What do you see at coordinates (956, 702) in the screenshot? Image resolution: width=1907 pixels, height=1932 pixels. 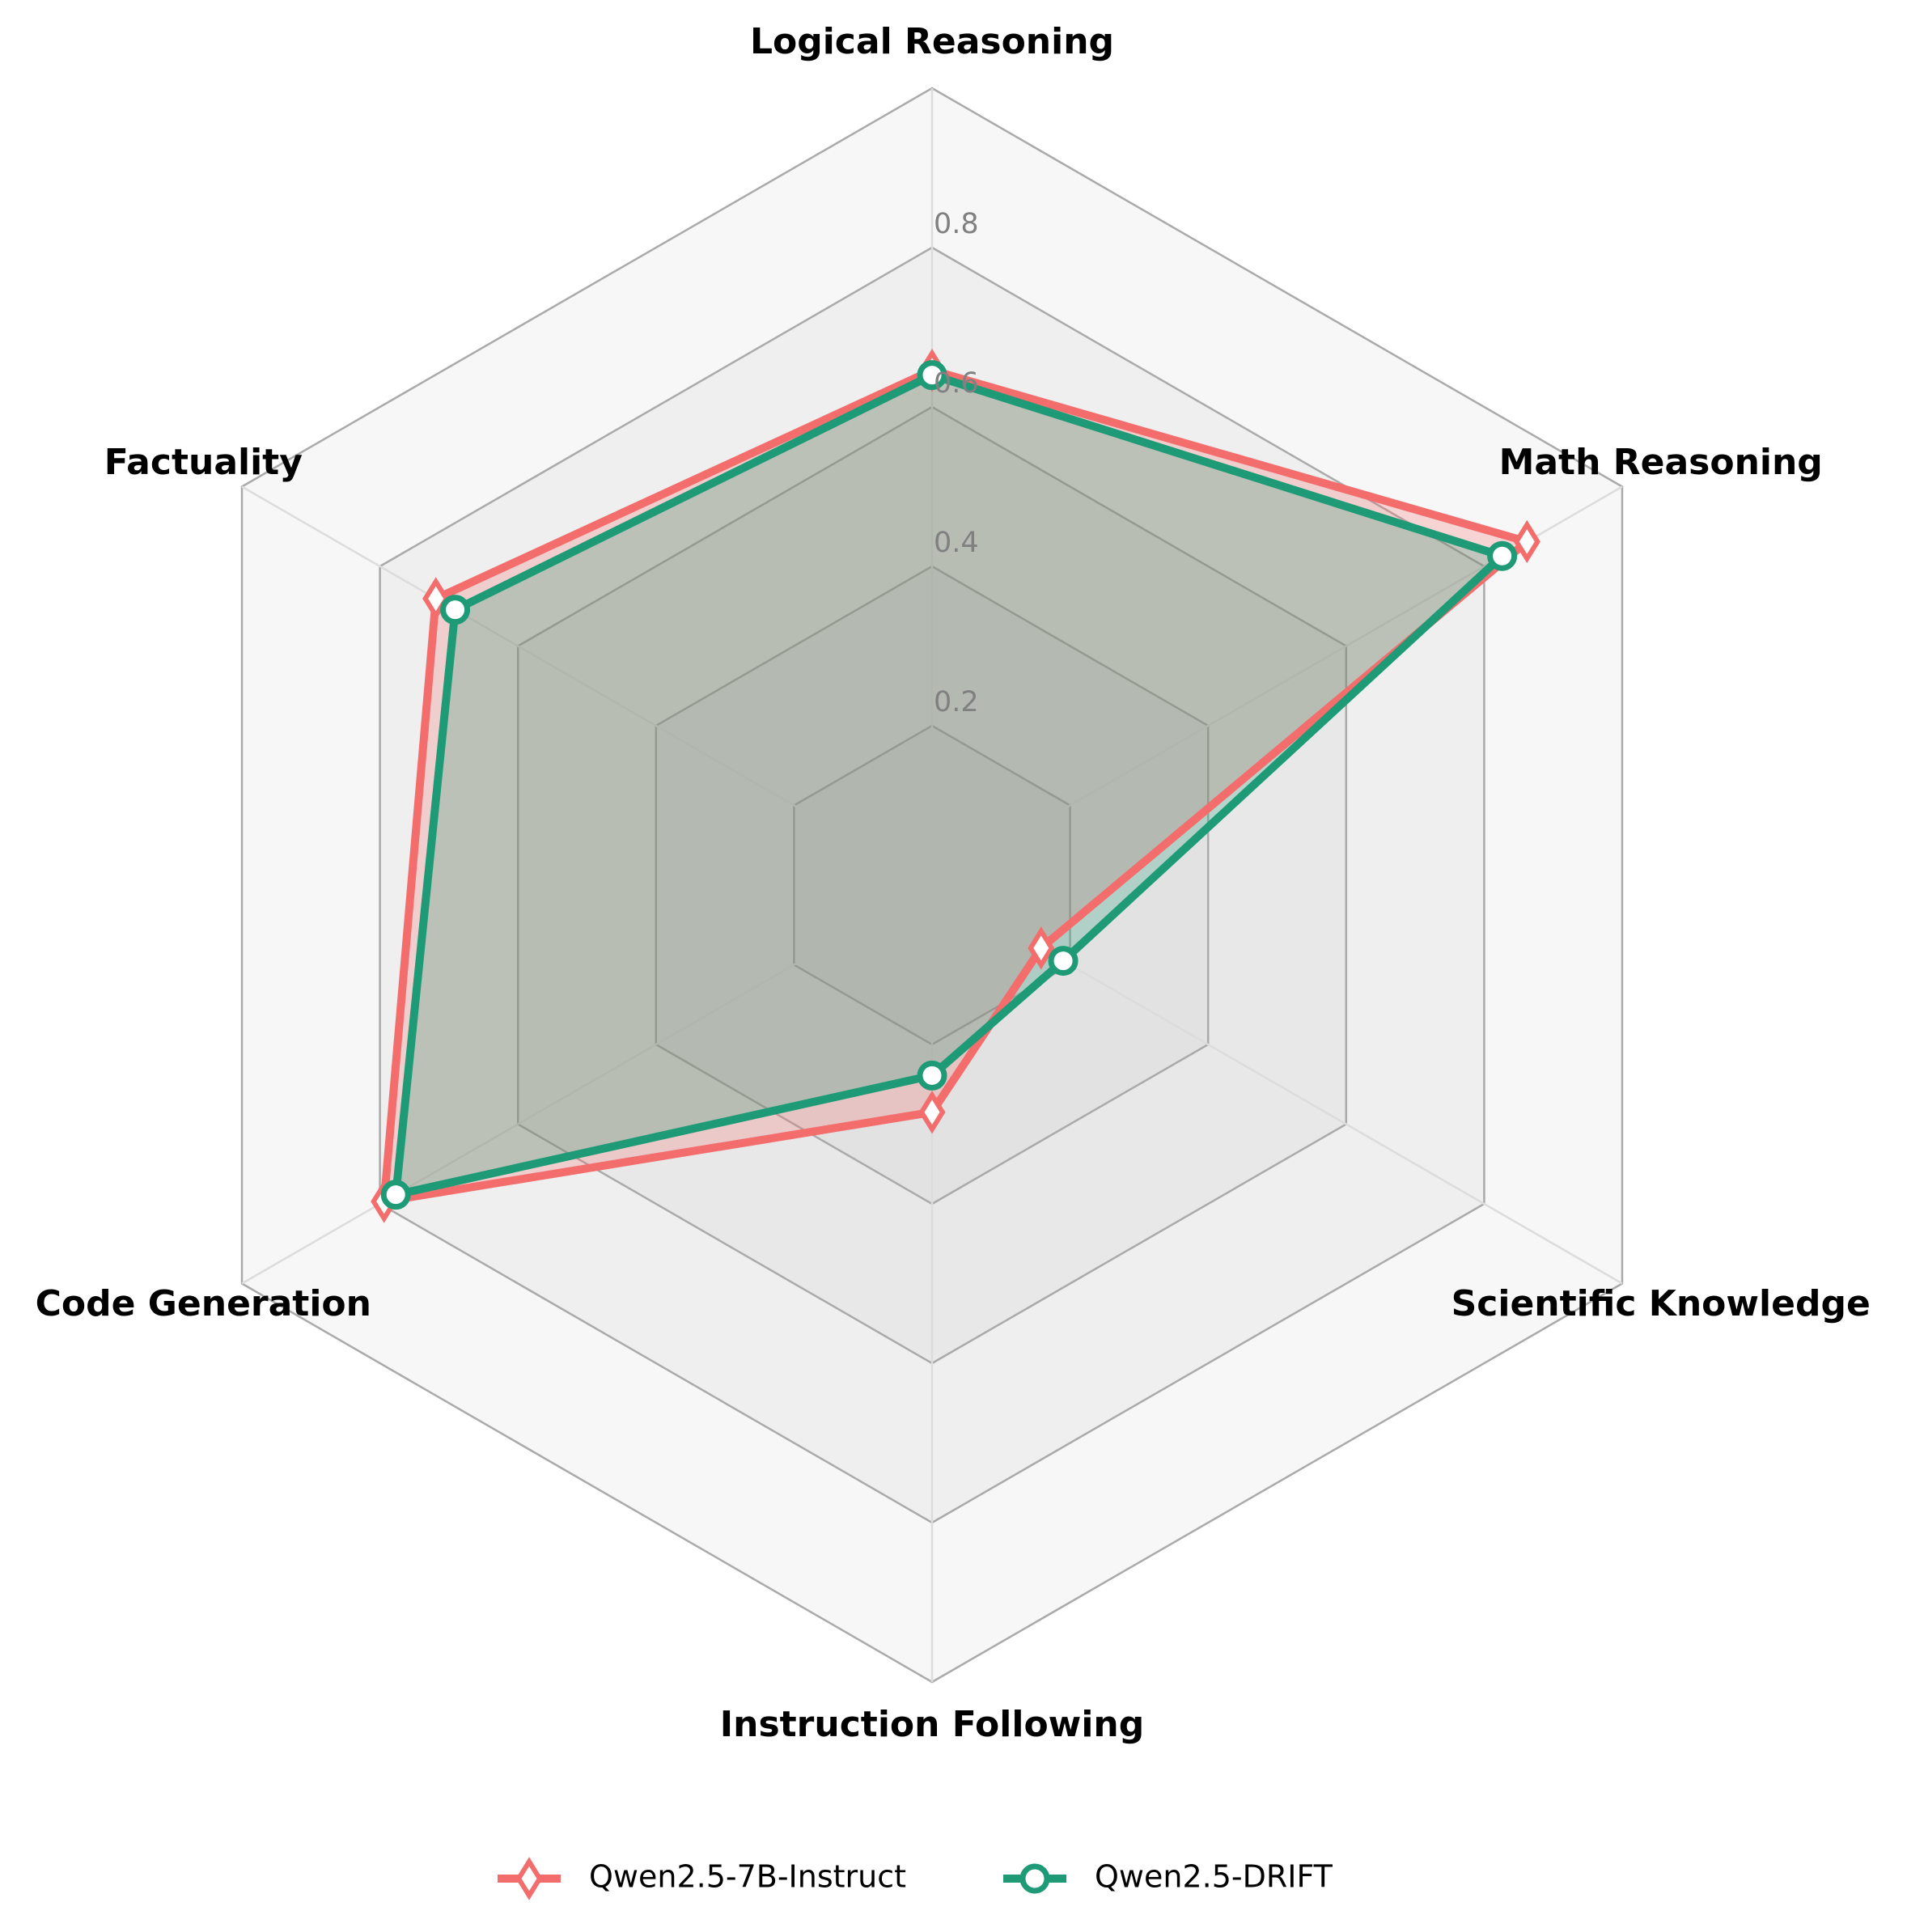 I see `tick-label: 0.2` at bounding box center [956, 702].